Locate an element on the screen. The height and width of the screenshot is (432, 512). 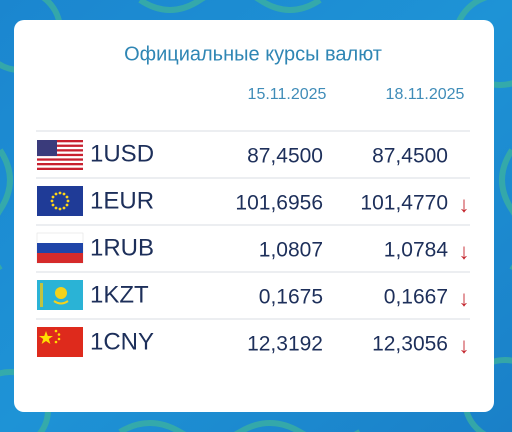
rate: 1,0807 is located at coordinates (291, 250).